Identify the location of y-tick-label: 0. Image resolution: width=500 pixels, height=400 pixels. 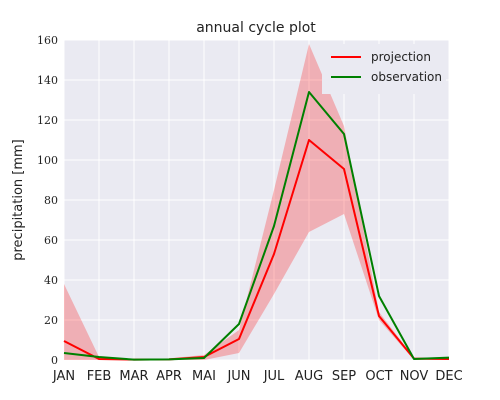
(54, 360).